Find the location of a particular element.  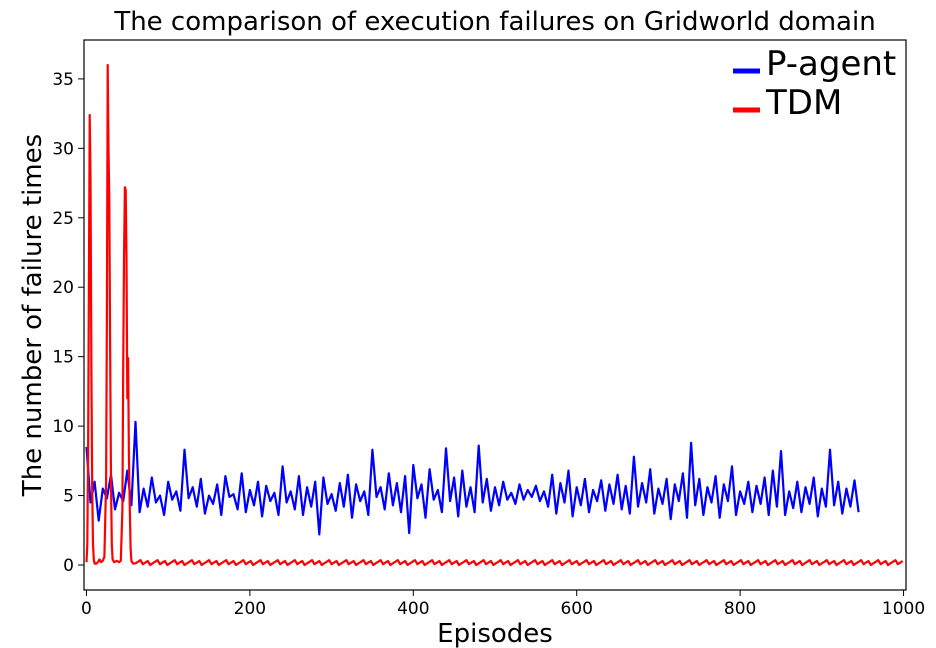

y-tick-label: 5 is located at coordinates (68, 497).